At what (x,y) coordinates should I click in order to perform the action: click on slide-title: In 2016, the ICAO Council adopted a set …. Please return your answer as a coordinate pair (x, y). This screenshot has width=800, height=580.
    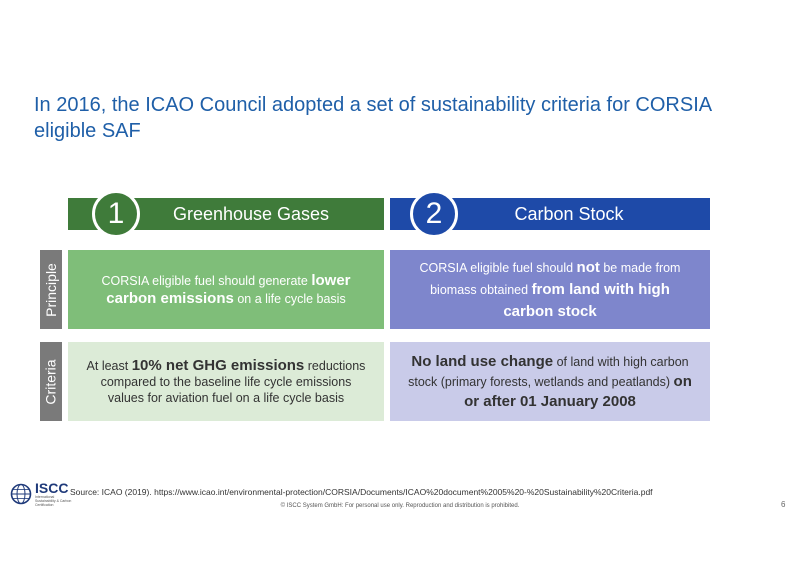
    Looking at the image, I should click on (373, 118).